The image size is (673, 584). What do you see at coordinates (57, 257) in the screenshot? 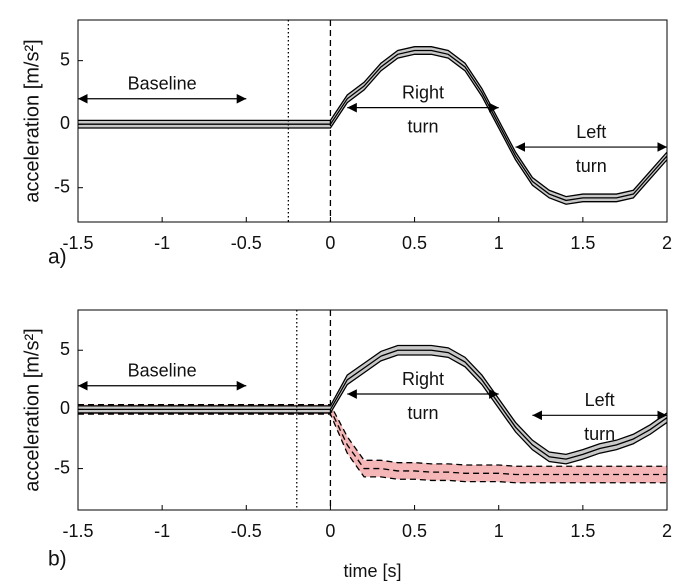
I see `panel-label: a)` at bounding box center [57, 257].